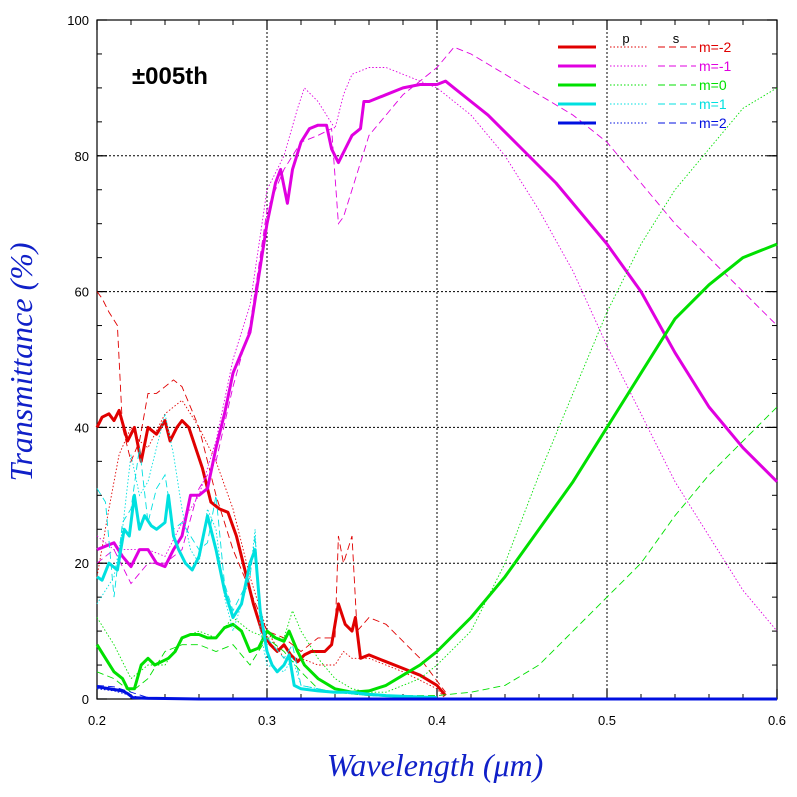 This screenshot has width=797, height=797. I want to click on y-tick-label: 60, so click(82, 292).